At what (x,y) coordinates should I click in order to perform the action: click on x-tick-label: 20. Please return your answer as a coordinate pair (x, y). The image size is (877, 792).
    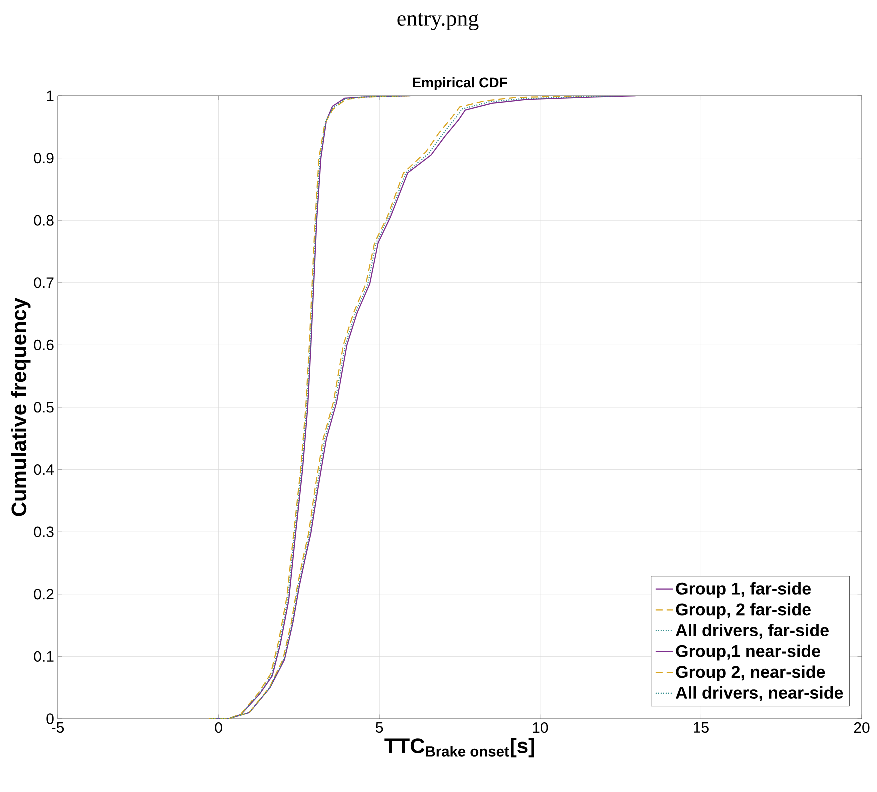
    Looking at the image, I should click on (862, 728).